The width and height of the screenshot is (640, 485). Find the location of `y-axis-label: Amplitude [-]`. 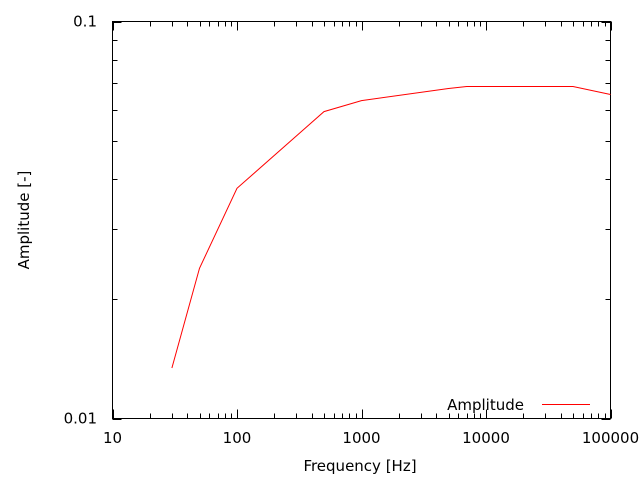

y-axis-label: Amplitude [-] is located at coordinates (24, 220).